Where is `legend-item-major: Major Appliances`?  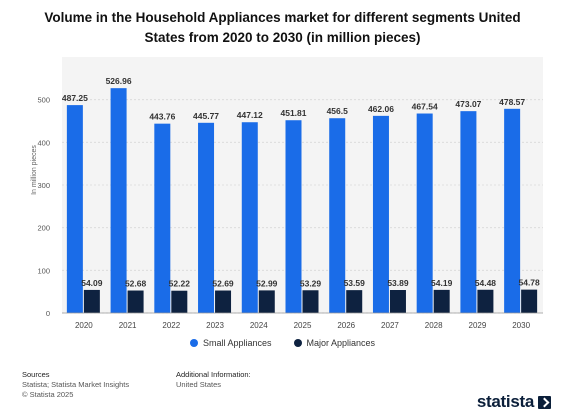
legend-item-major: Major Appliances is located at coordinates (334, 343).